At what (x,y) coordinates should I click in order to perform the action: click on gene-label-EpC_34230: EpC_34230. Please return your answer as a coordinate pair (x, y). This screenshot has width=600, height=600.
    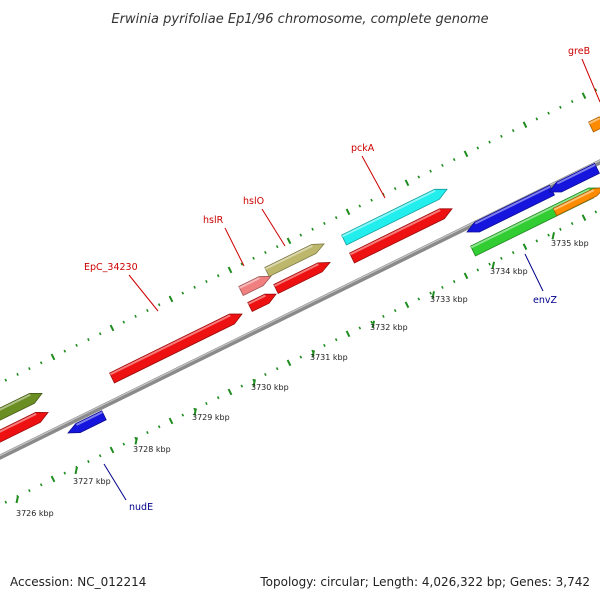
    Looking at the image, I should click on (111, 267).